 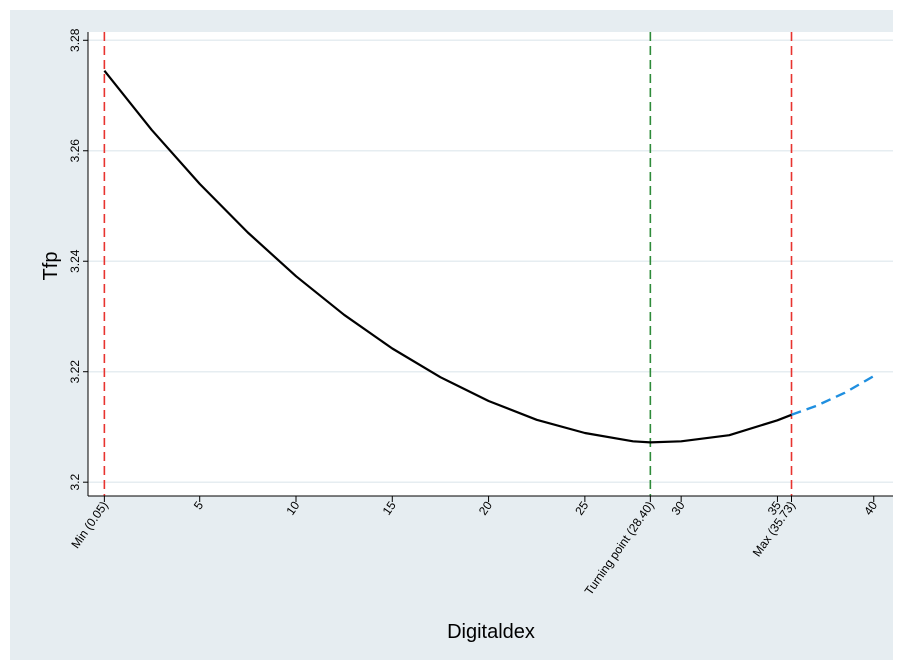 What do you see at coordinates (75, 372) in the screenshot?
I see `y-tick-label: 3.22` at bounding box center [75, 372].